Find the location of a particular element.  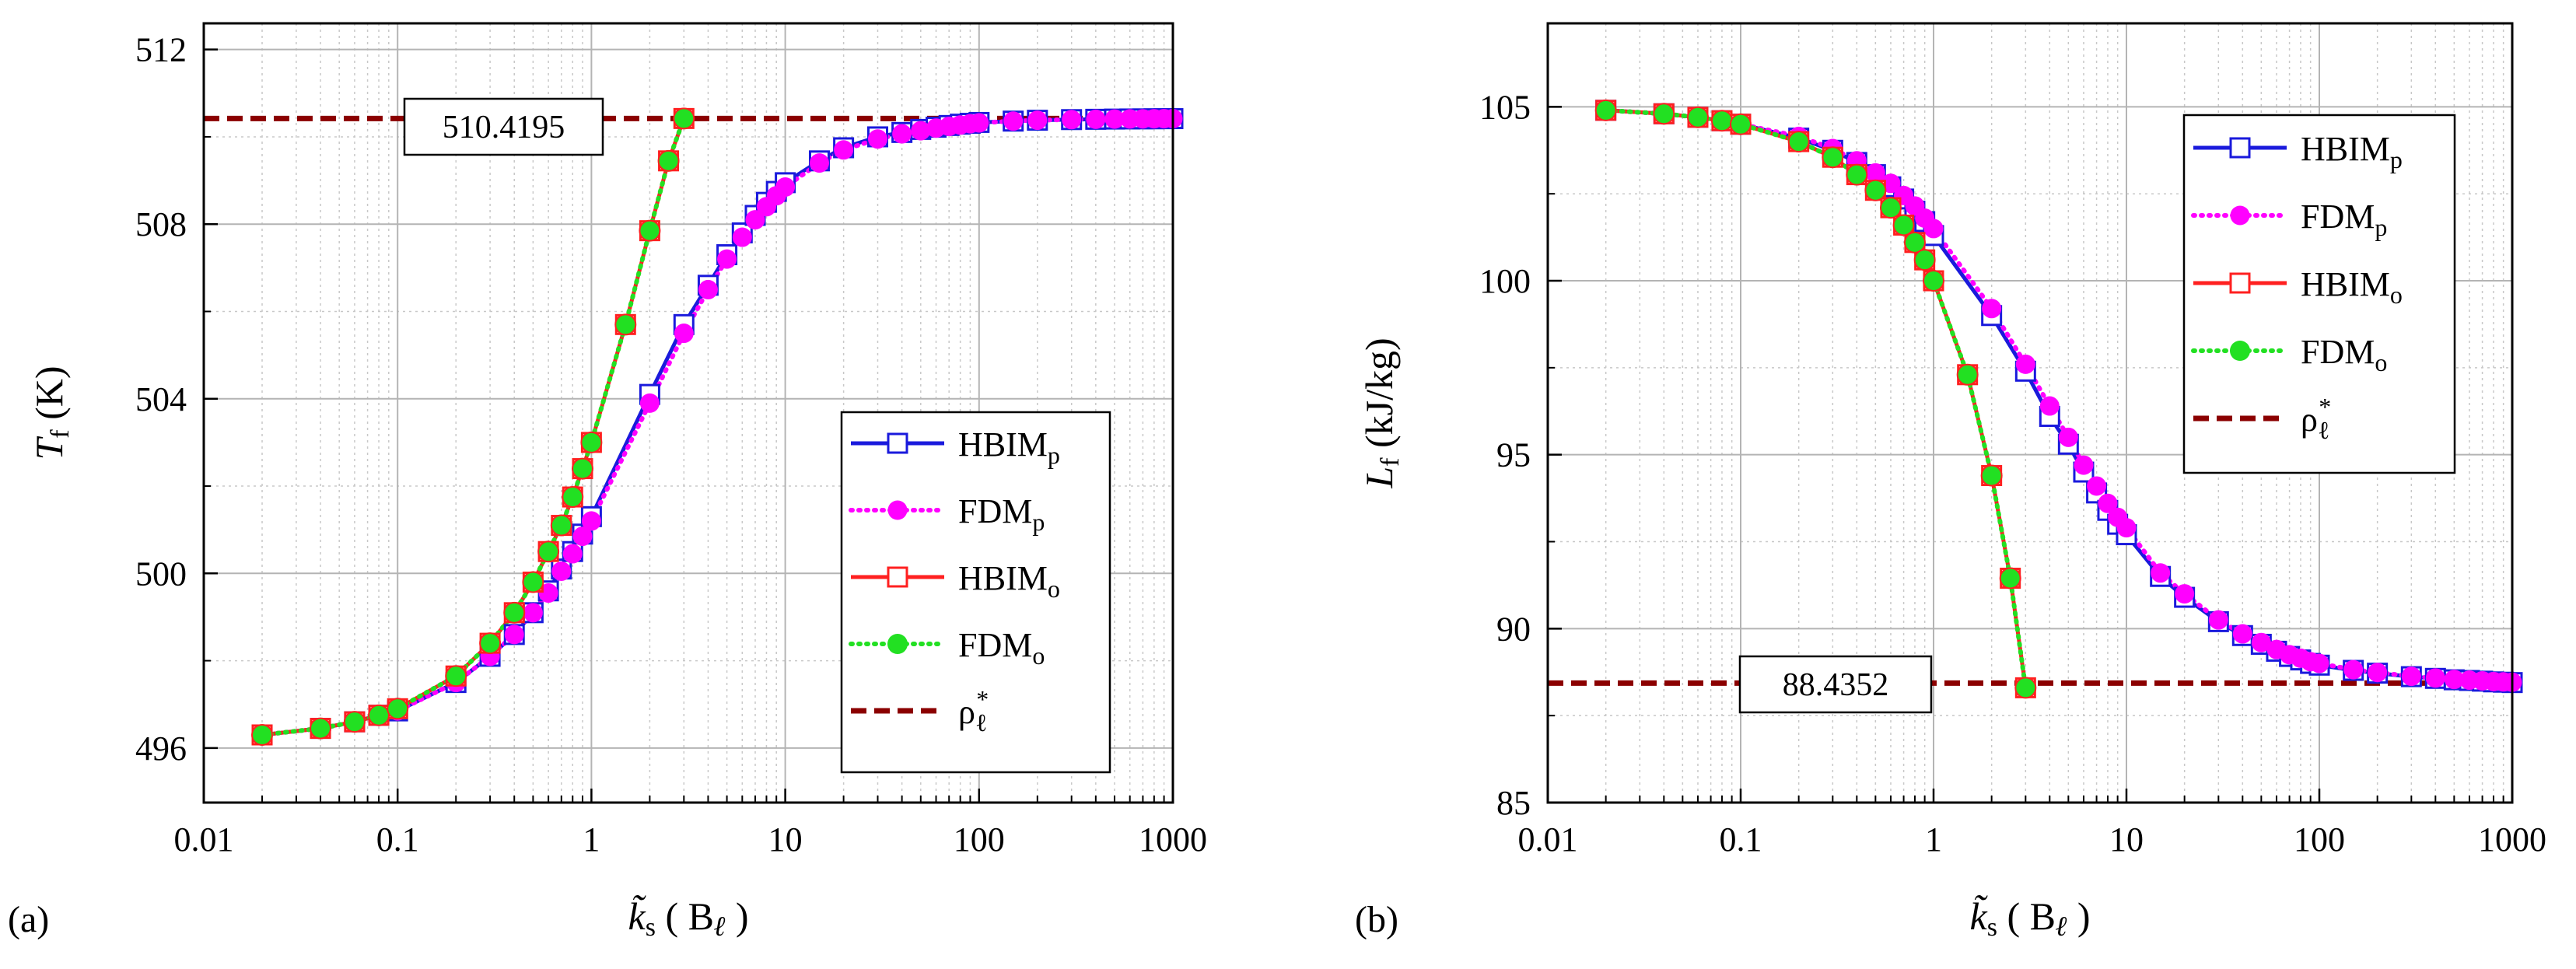

y-tick-label: 90 is located at coordinates (1514, 629).